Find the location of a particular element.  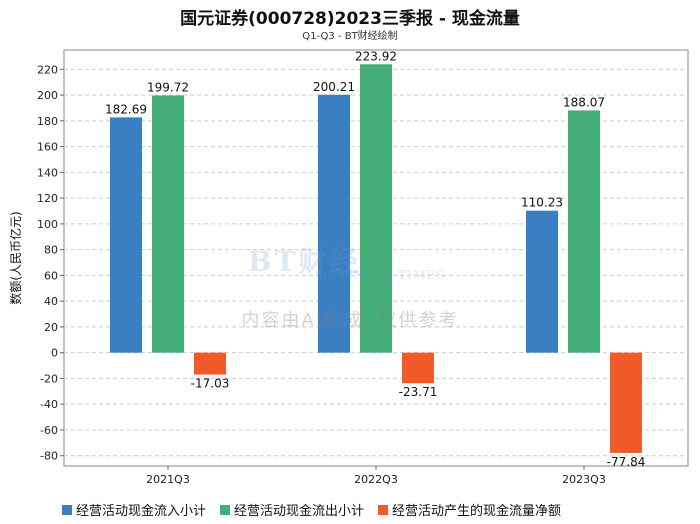

x-tick-label: 2022Q3 is located at coordinates (376, 479).